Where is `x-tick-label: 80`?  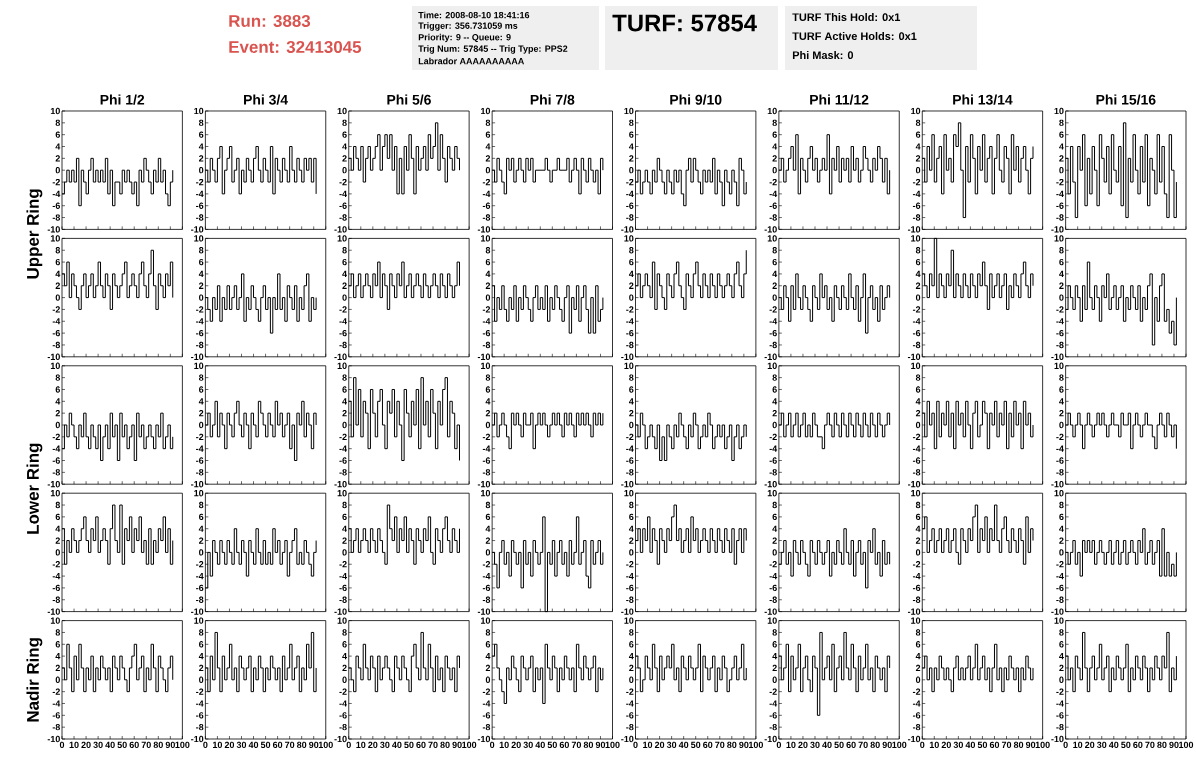 x-tick-label: 80 is located at coordinates (158, 745).